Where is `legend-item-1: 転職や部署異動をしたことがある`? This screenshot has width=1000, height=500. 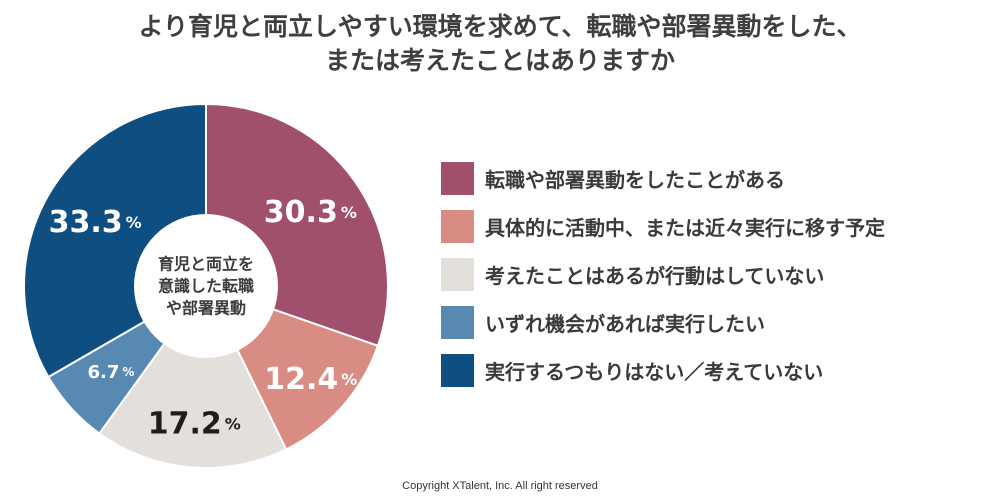 legend-item-1: 転職や部署異動をしたことがある is located at coordinates (716, 178).